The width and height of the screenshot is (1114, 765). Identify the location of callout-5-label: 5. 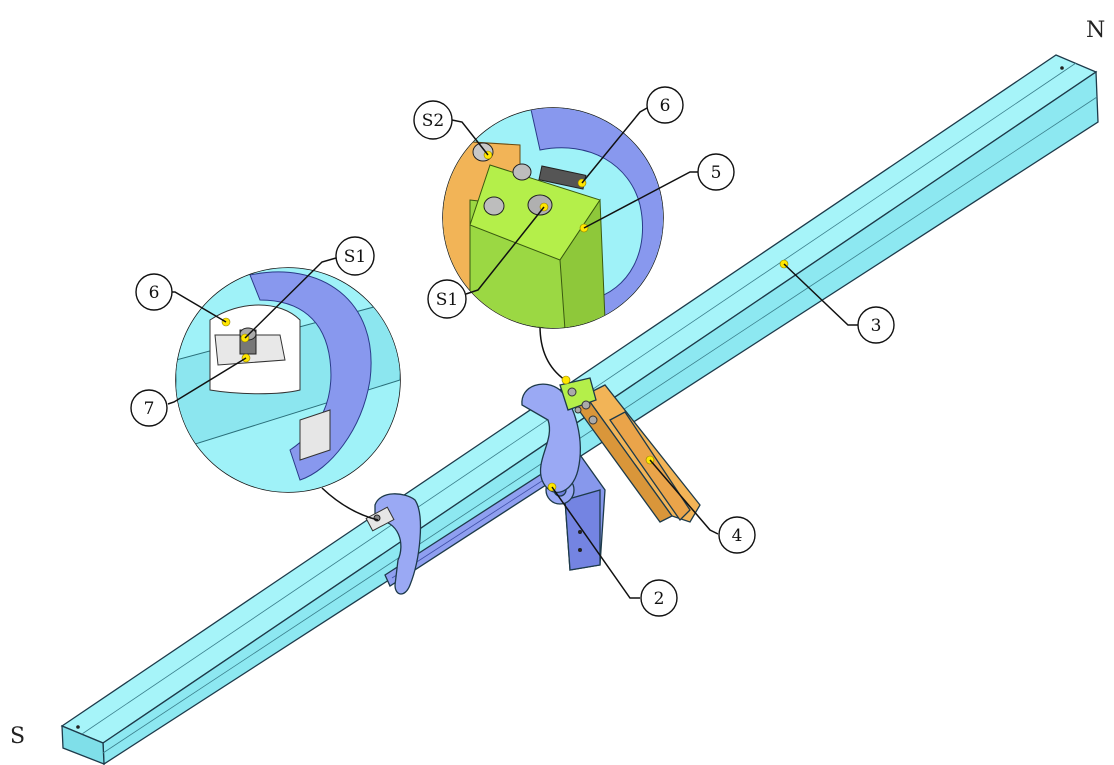
(716, 173).